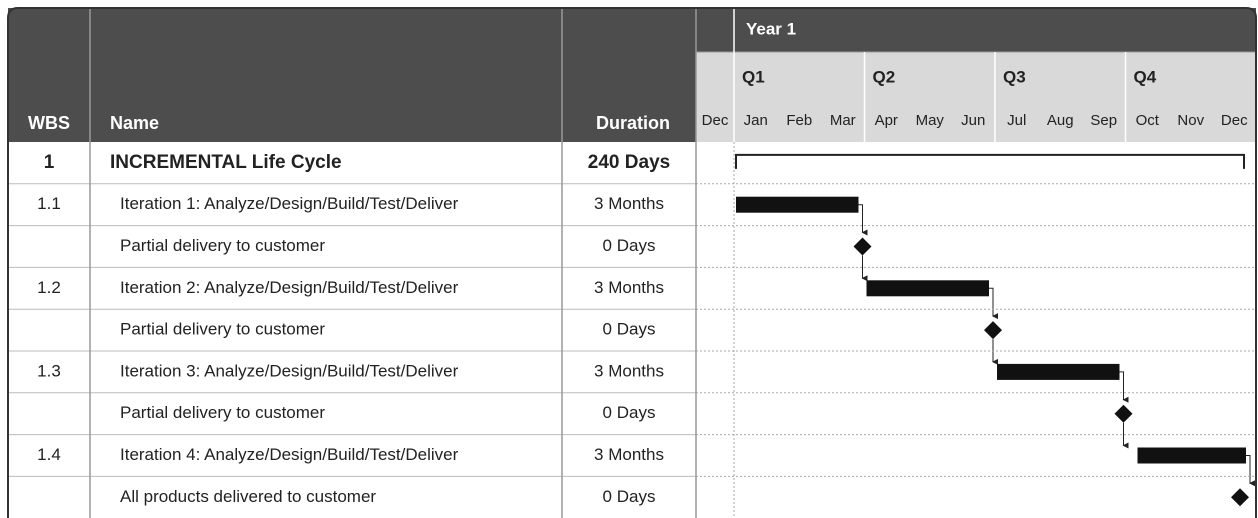 This screenshot has height=518, width=1258. Describe the element at coordinates (49, 203) in the screenshot. I see `wbs-cell: 1.1` at that location.